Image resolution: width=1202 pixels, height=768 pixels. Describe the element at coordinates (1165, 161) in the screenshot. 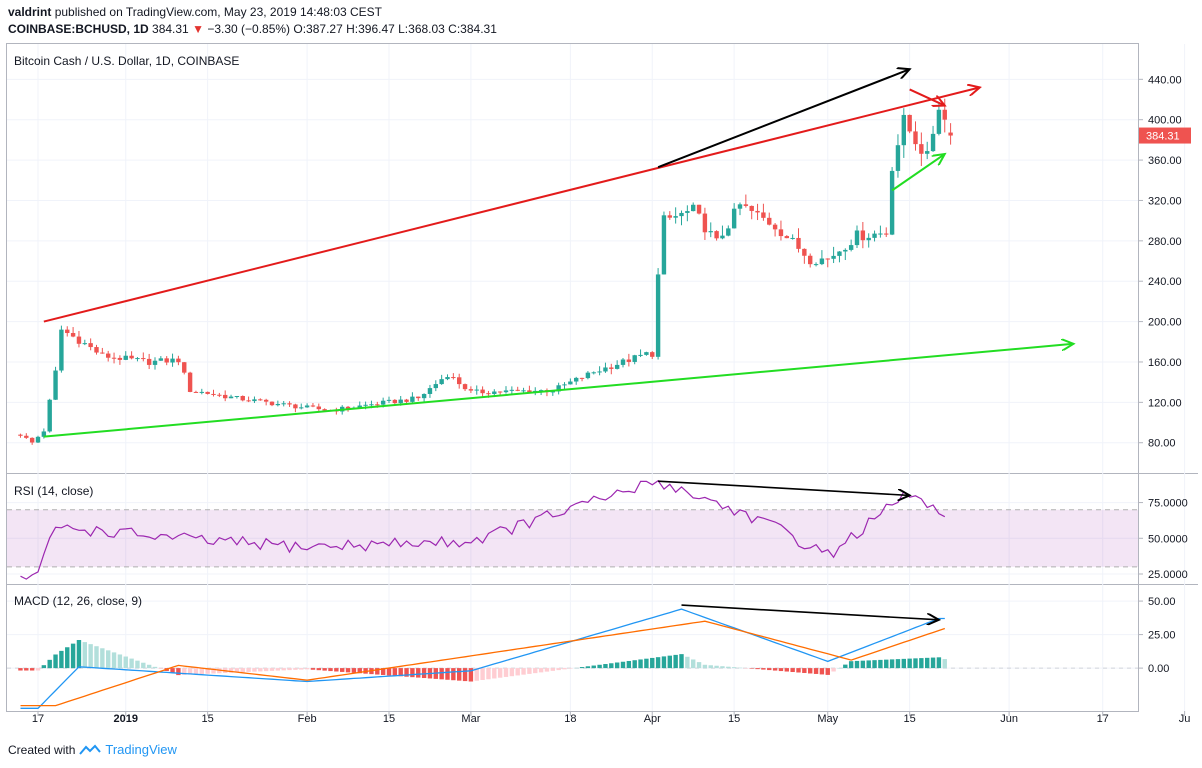

I see `price-tick-label: 360.00` at that location.